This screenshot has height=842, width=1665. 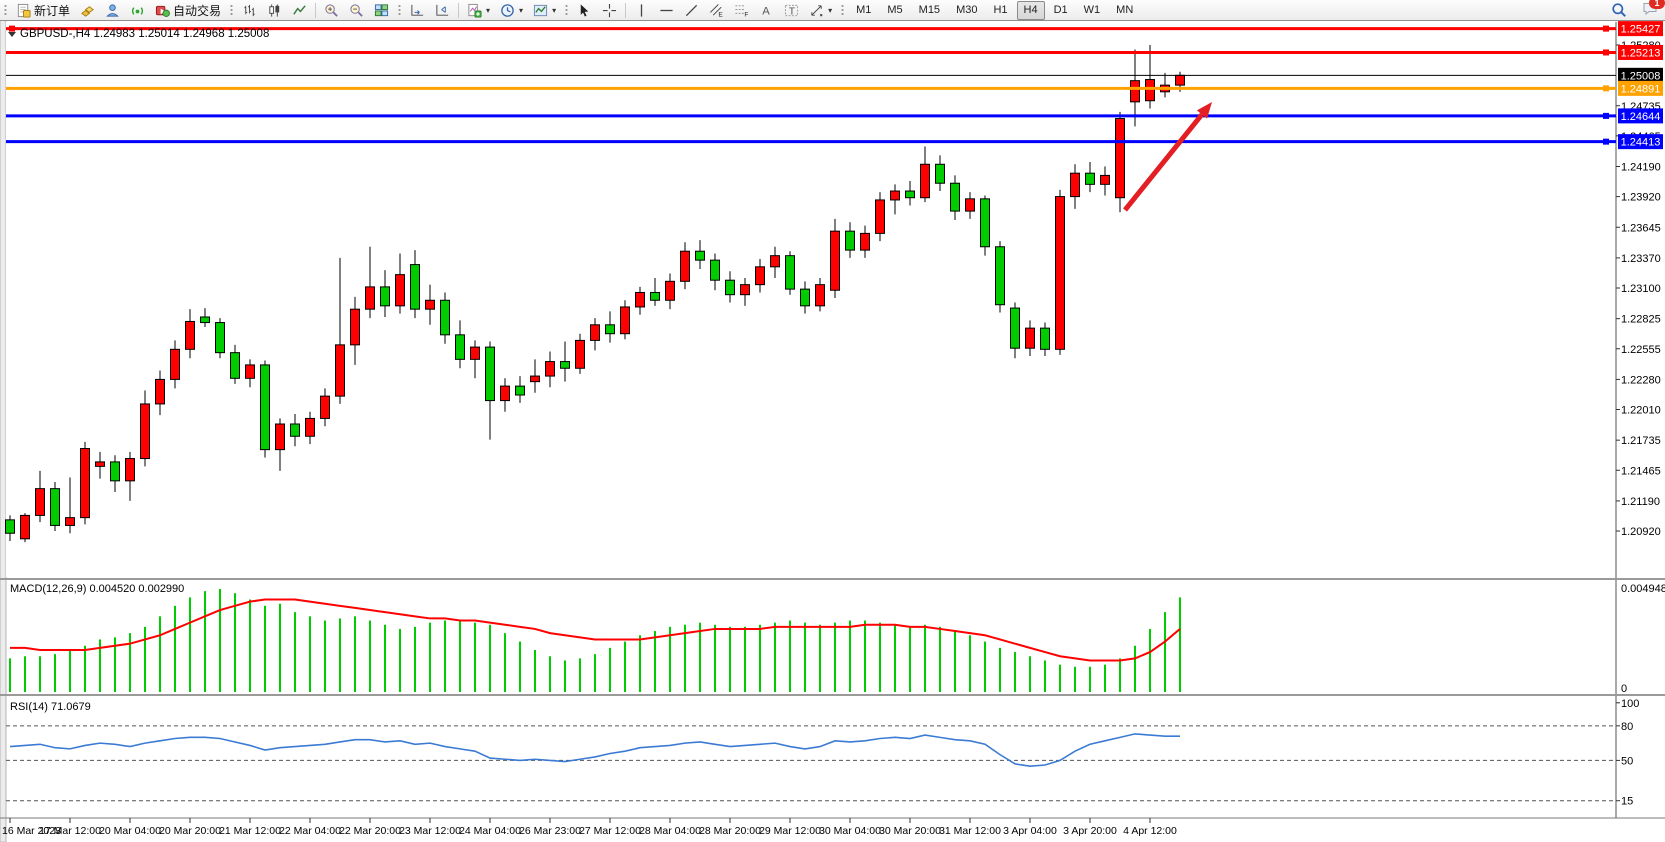 I want to click on window-left-edge, so click(x=3, y=431).